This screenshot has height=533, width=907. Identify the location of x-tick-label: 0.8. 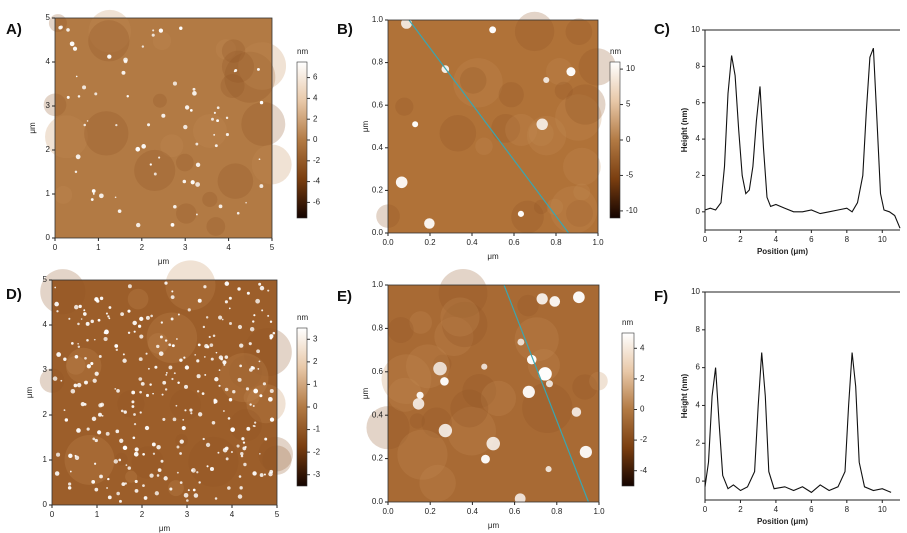
(557, 511).